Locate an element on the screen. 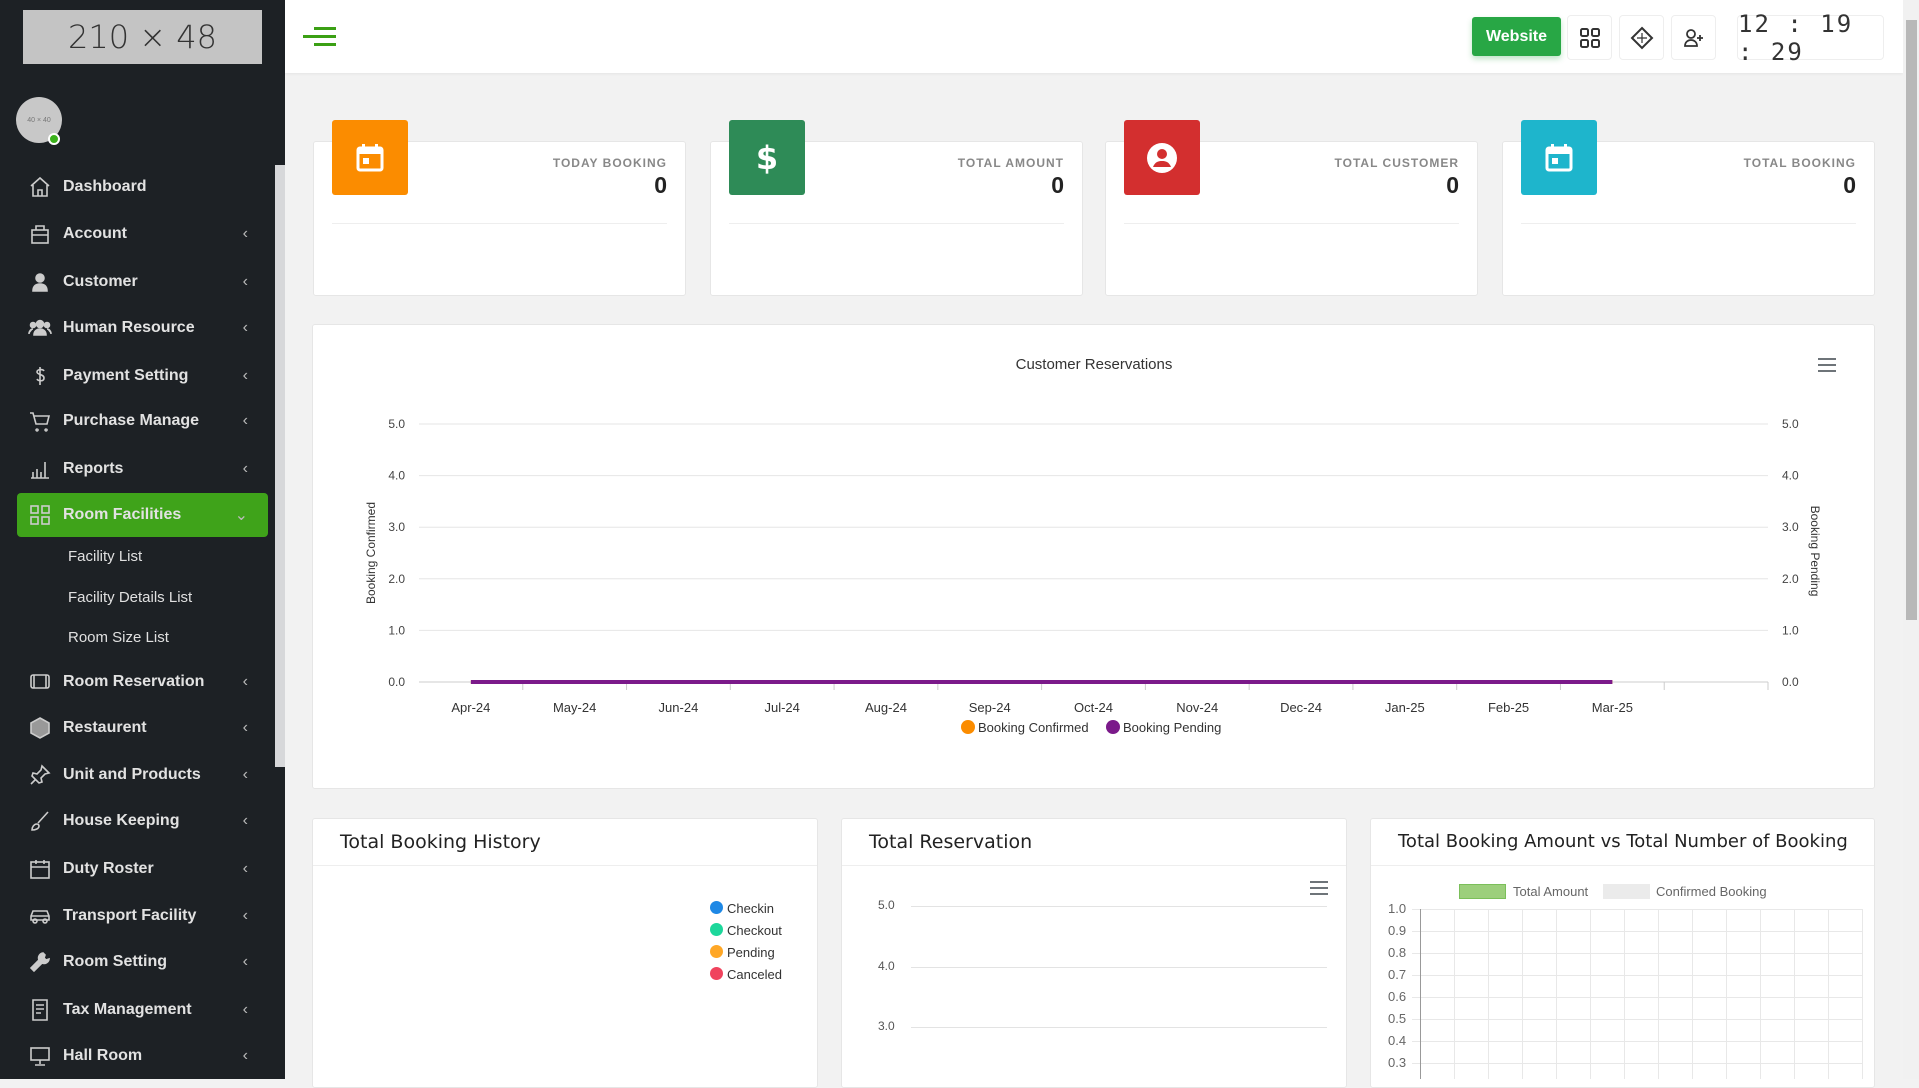 This screenshot has width=1919, height=1088. legend-label: Checkin is located at coordinates (750, 908).